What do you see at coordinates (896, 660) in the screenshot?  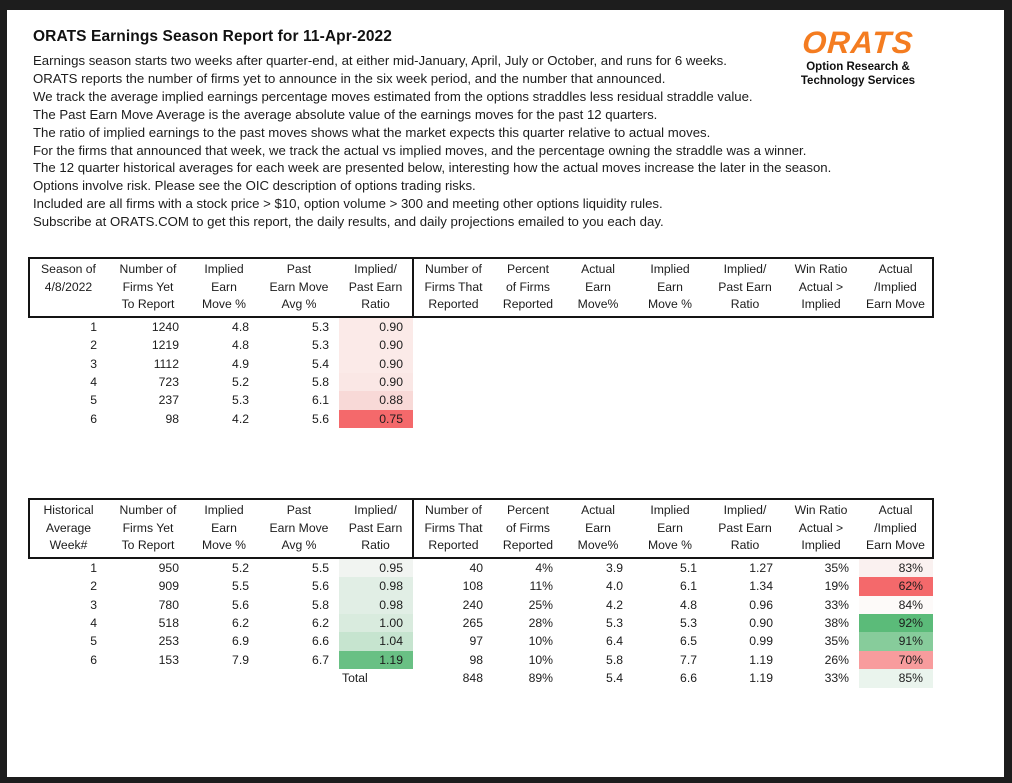 I see `actual-implied-cell: 70%` at bounding box center [896, 660].